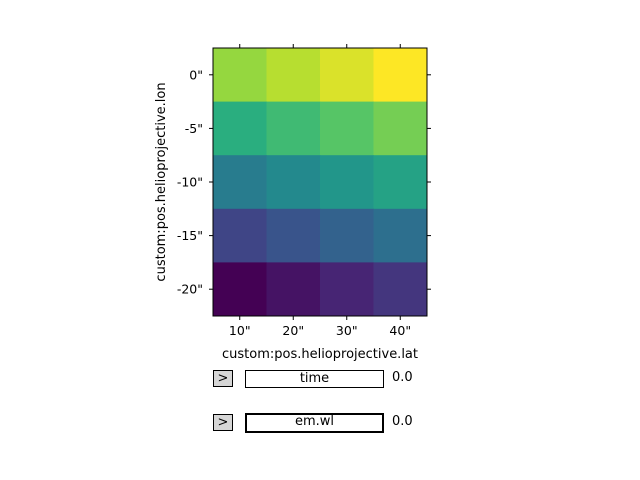  Describe the element at coordinates (293, 330) in the screenshot. I see `x-tick-label: 20"` at that location.